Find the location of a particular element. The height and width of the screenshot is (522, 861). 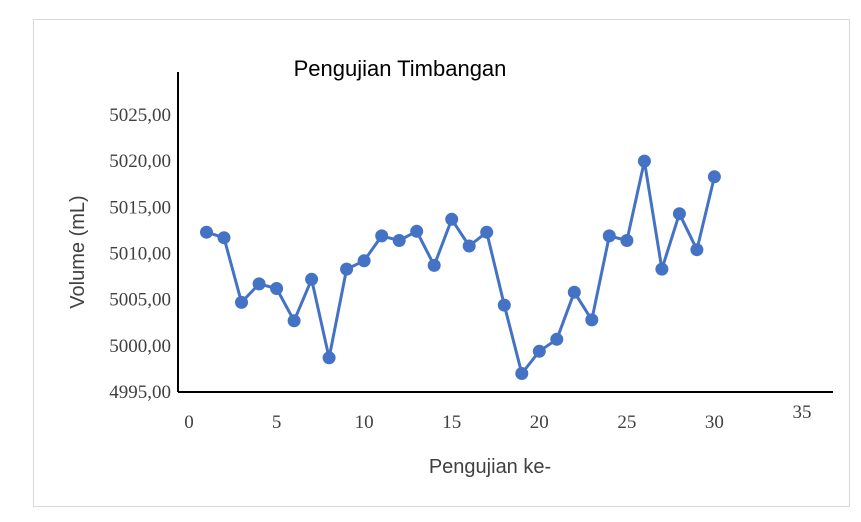

y-tick-label: 5010,00 is located at coordinates (140, 254).